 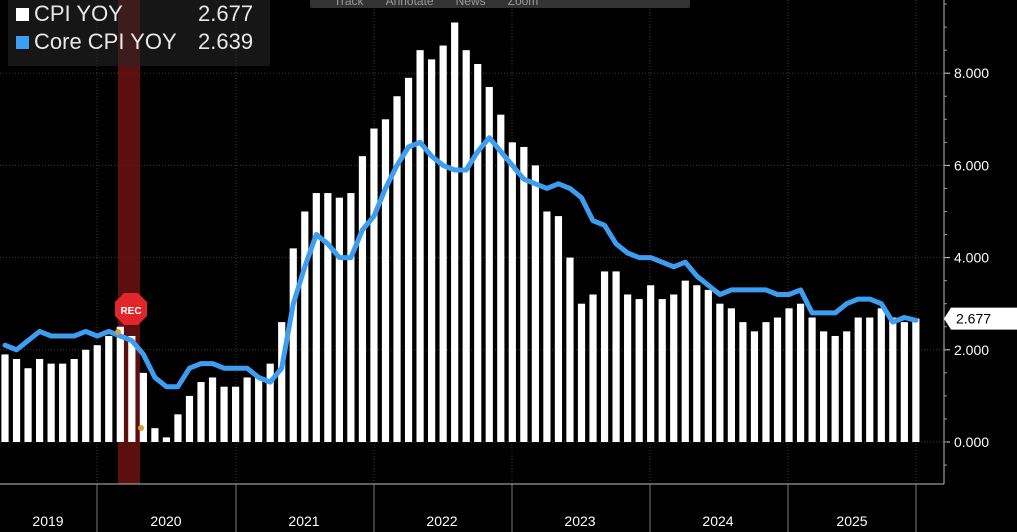 What do you see at coordinates (349, 4) in the screenshot?
I see `toolbar-track: Track` at bounding box center [349, 4].